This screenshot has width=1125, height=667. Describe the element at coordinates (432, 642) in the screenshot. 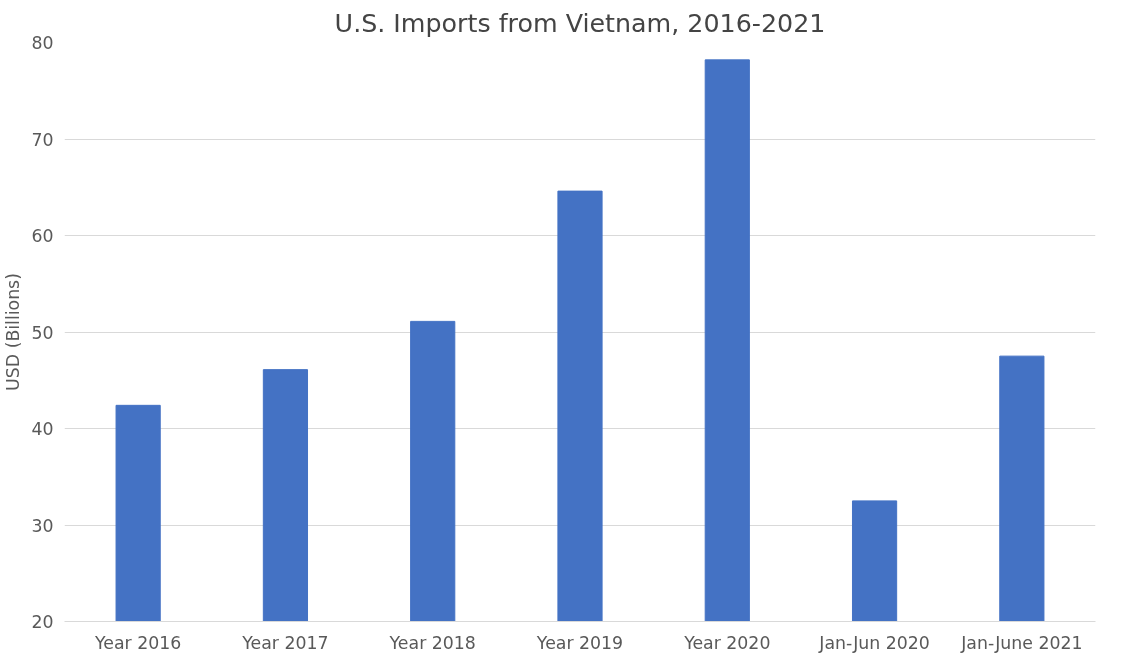

I see `x-tick-label: Year 2018` at that location.